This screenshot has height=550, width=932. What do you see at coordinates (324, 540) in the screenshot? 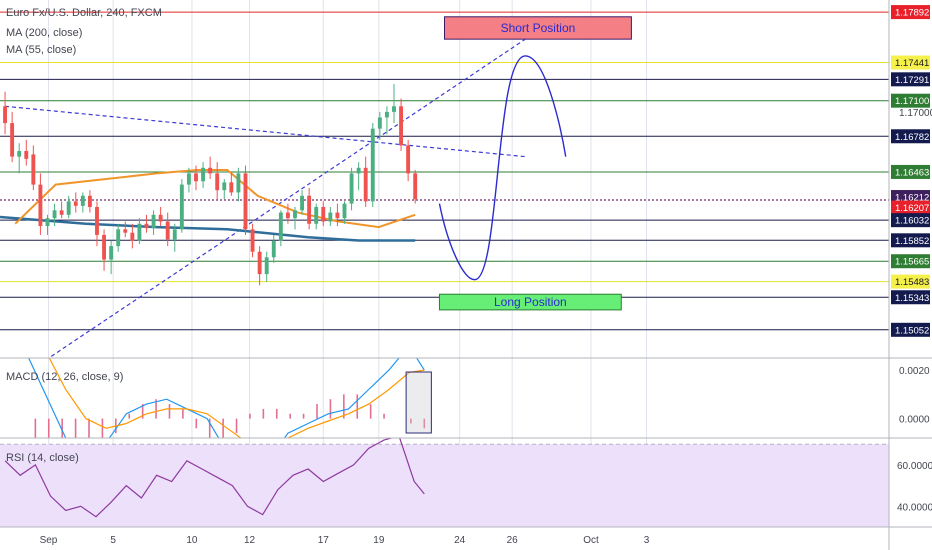
I see `time-tick-label: 17` at bounding box center [324, 540].